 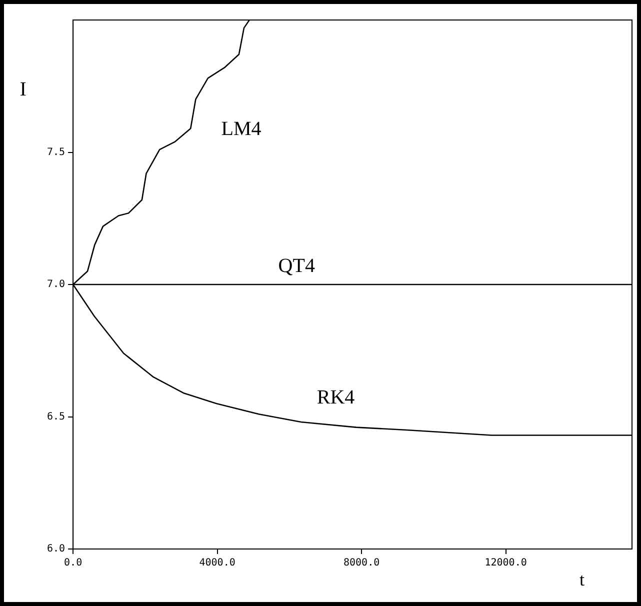 I want to click on x-tick-label: 0.0, so click(x=73, y=563).